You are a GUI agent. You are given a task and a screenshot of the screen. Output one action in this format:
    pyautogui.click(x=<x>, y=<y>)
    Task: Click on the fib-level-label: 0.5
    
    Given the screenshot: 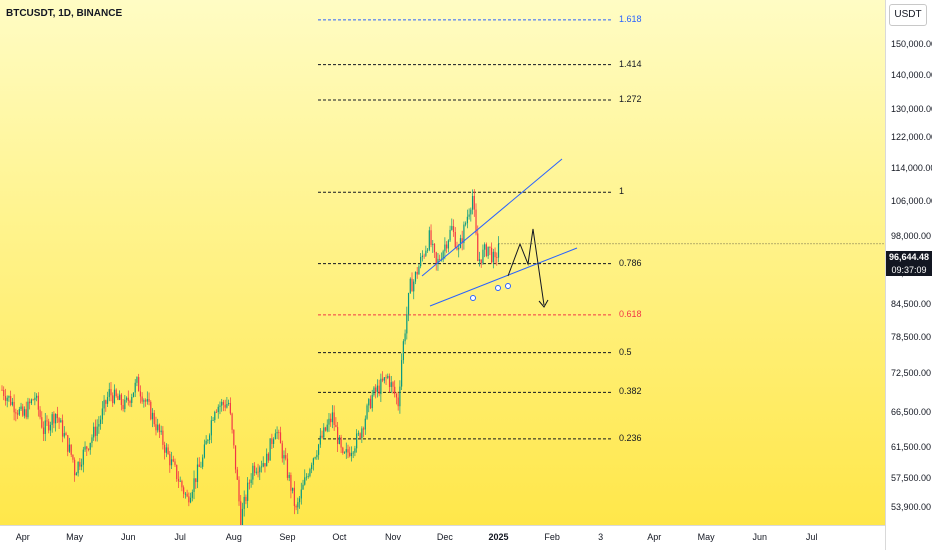 What is the action you would take?
    pyautogui.click(x=625, y=351)
    